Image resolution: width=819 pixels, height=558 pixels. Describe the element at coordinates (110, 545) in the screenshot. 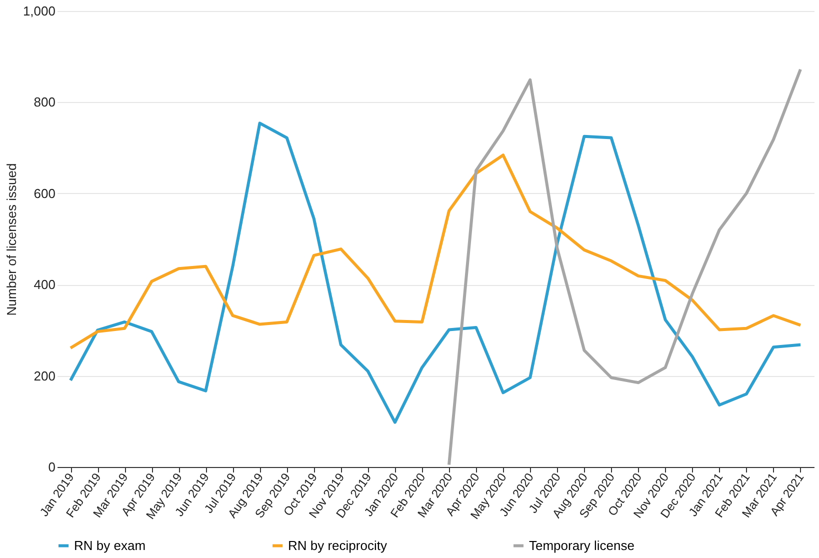

I see `legend-label: RN by exam` at that location.